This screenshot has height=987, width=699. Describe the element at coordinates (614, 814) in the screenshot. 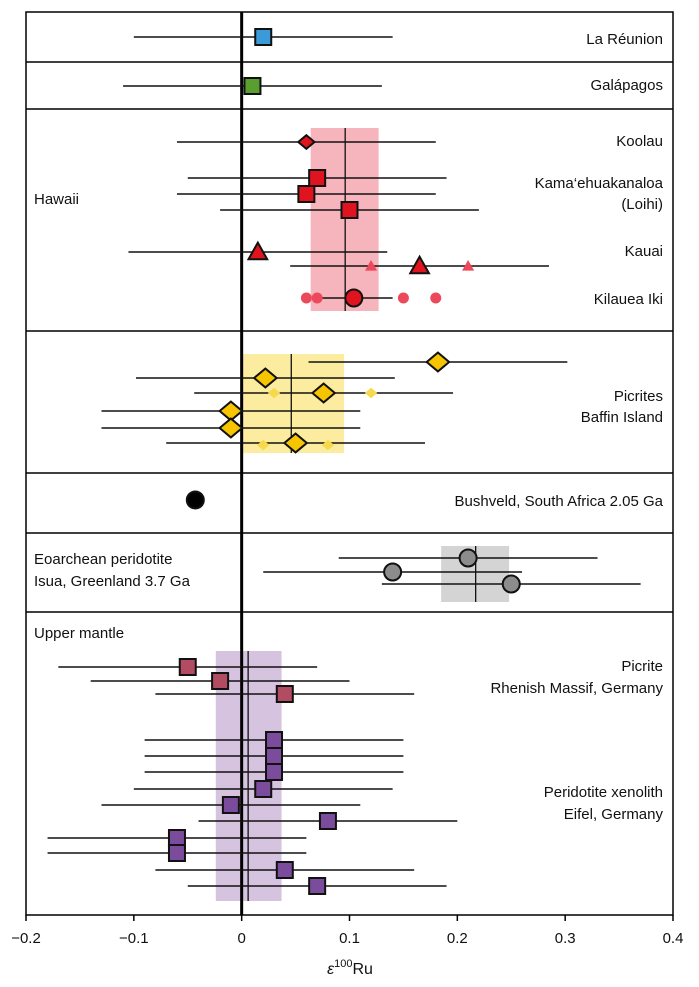

I see `group-label: Eifel, Germany` at that location.